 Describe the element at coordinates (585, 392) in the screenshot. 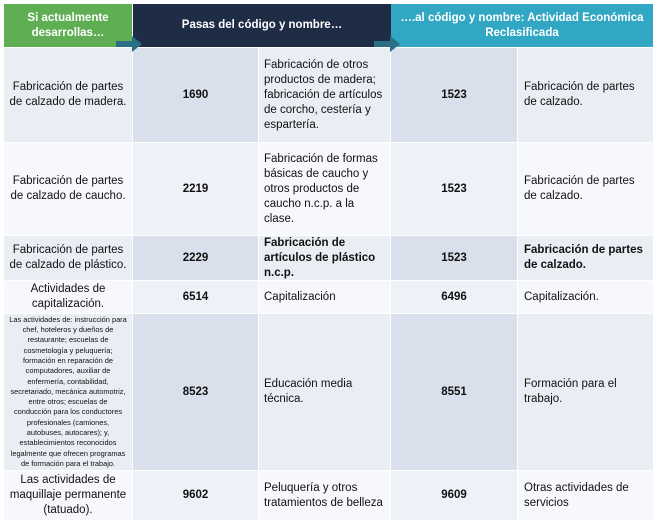

I see `to-name-cell: Formación para el trabajo.` at that location.